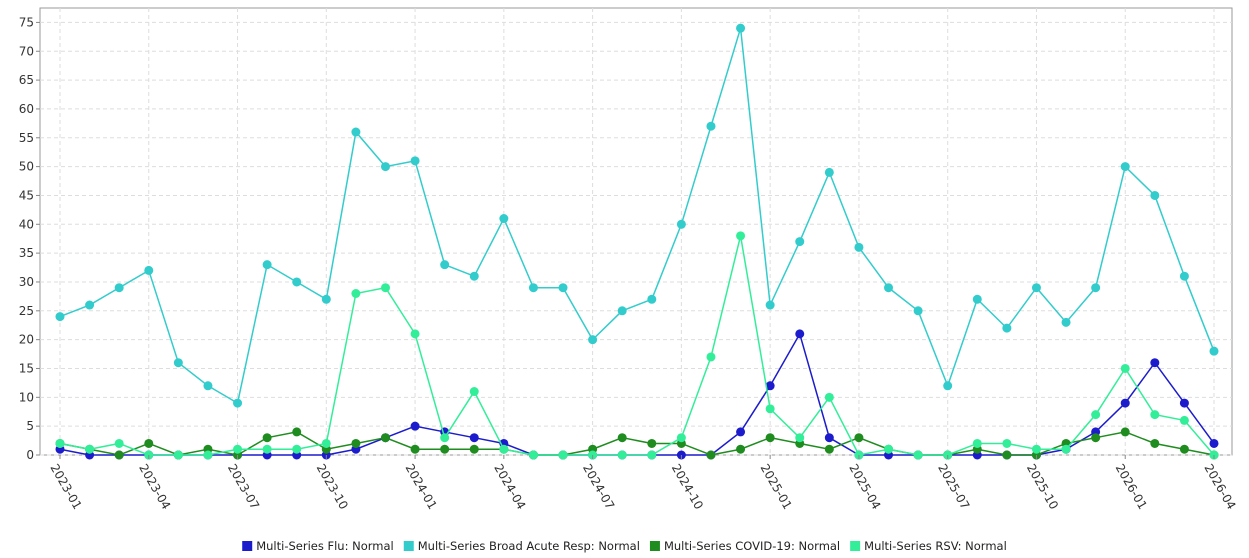  I want to click on legend-label: Multi-Series Broad Acute Resp: Normal, so click(529, 546).